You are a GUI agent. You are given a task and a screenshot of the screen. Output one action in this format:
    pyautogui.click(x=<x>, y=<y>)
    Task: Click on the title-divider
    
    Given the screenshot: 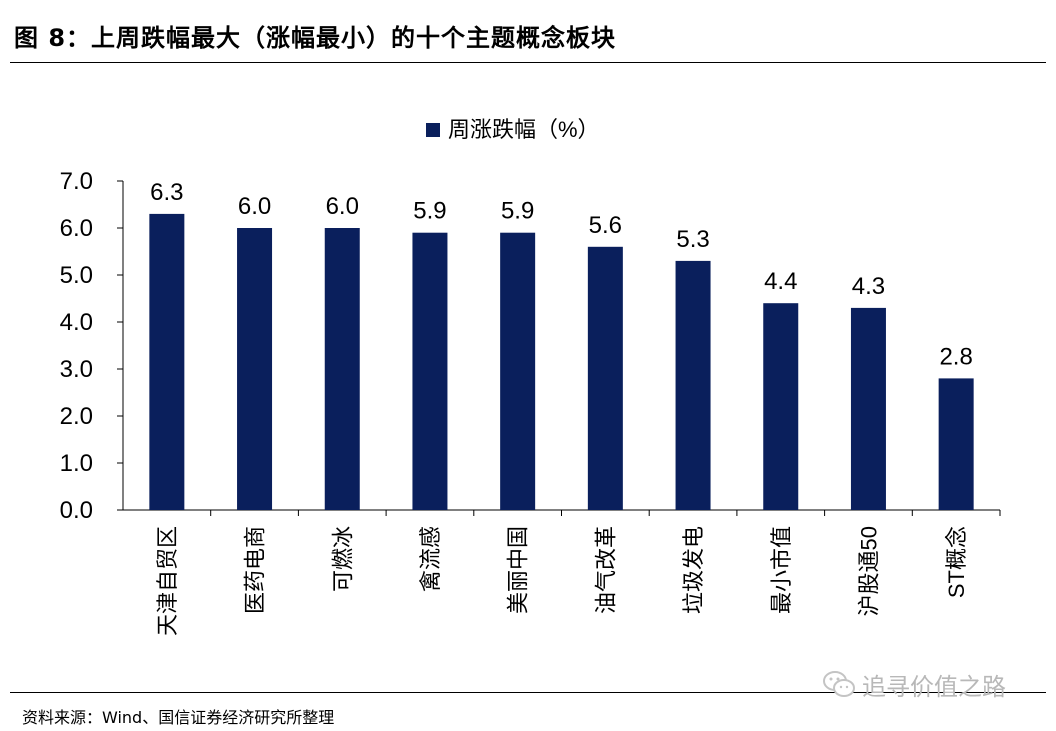 What is the action you would take?
    pyautogui.click(x=528, y=62)
    